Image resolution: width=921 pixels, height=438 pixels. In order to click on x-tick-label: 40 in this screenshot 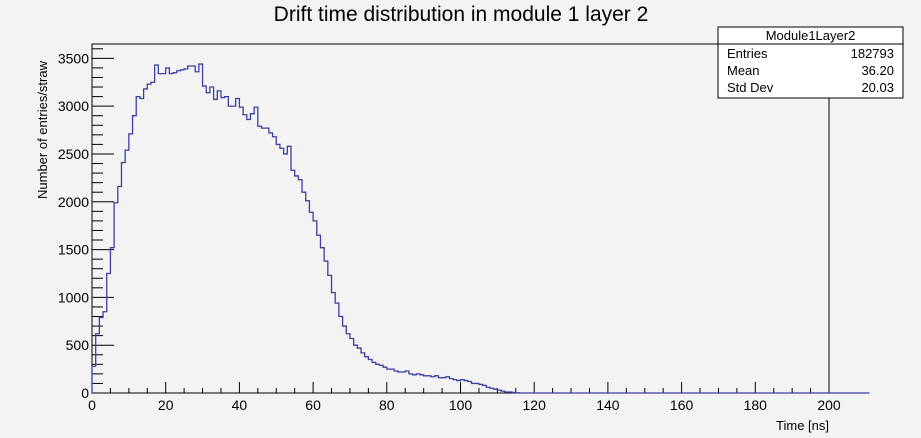, I will do `click(240, 405)`.